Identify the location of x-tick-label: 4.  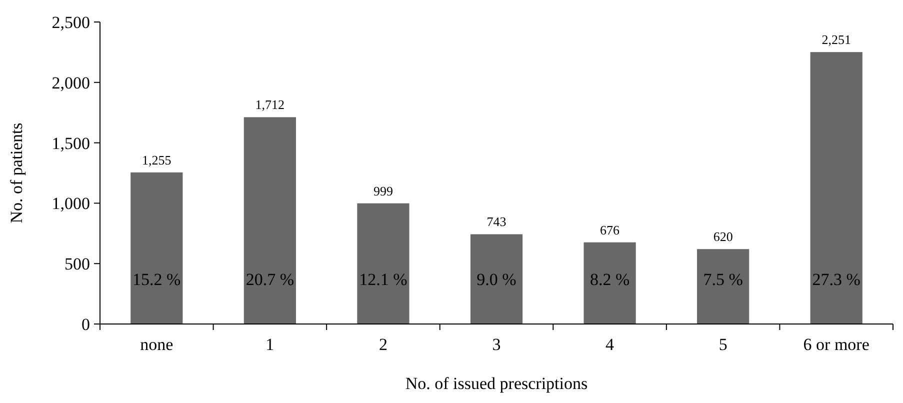
(610, 344).